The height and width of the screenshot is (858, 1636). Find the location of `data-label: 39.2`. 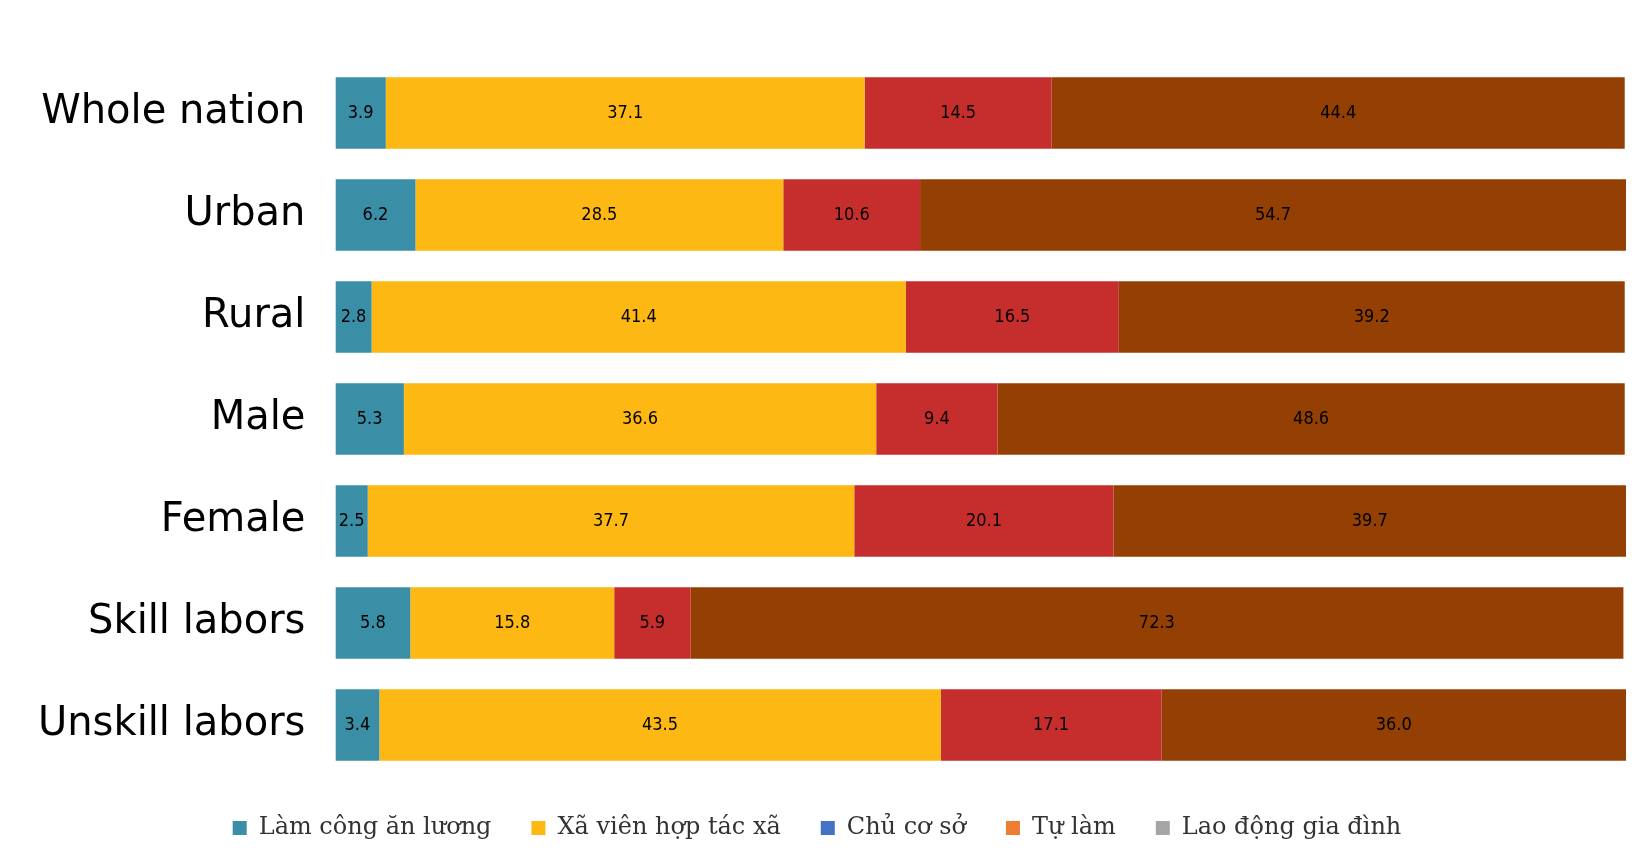

data-label: 39.2 is located at coordinates (1371, 315).